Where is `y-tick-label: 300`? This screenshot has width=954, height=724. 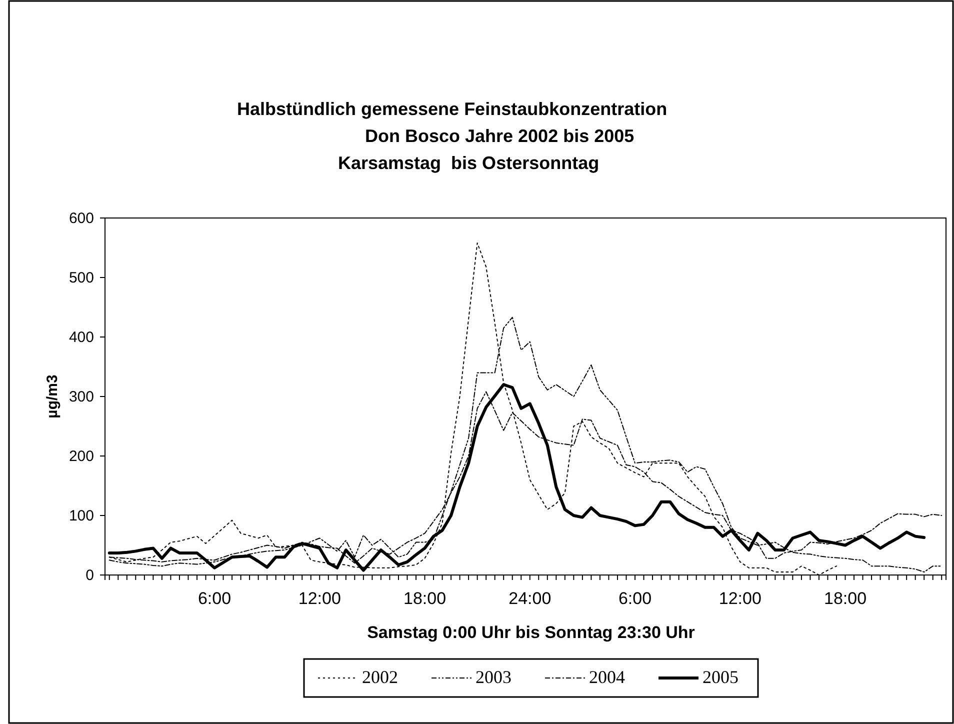 y-tick-label: 300 is located at coordinates (81, 397).